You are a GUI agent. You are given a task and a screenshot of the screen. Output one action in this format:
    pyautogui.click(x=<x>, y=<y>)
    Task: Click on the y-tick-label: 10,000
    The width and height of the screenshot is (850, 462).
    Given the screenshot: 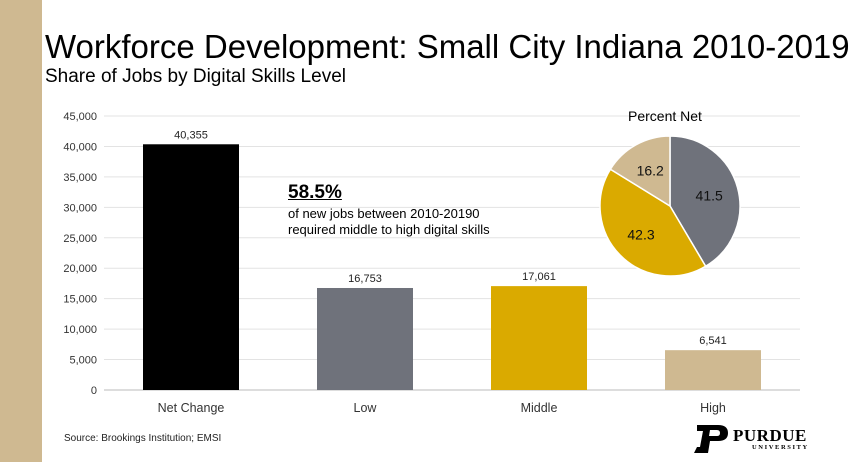 What is the action you would take?
    pyautogui.click(x=80, y=330)
    